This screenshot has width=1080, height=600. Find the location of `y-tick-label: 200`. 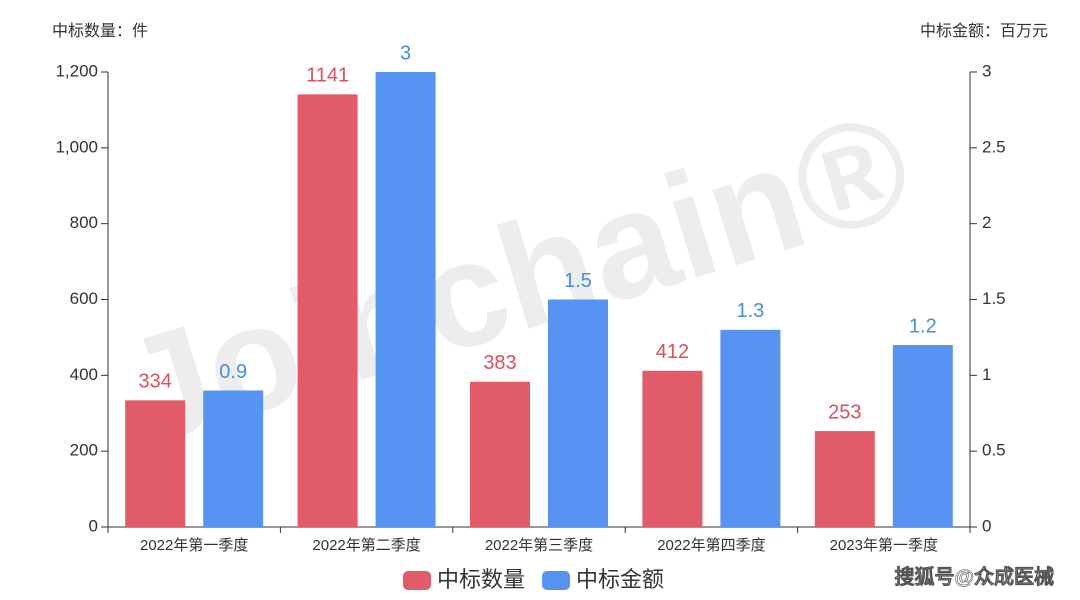

y-tick-label: 200 is located at coordinates (84, 450).